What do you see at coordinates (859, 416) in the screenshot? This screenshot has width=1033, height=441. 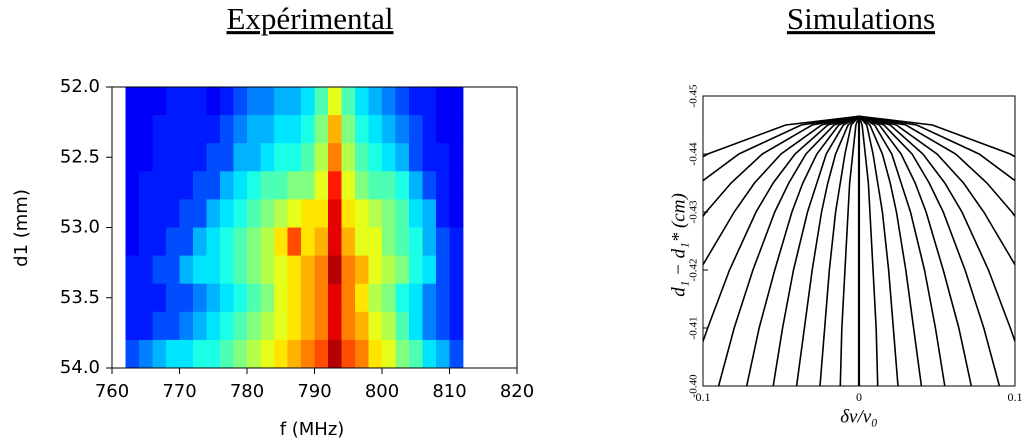 I see `x-axis-label: δν/ν₀` at bounding box center [859, 416].